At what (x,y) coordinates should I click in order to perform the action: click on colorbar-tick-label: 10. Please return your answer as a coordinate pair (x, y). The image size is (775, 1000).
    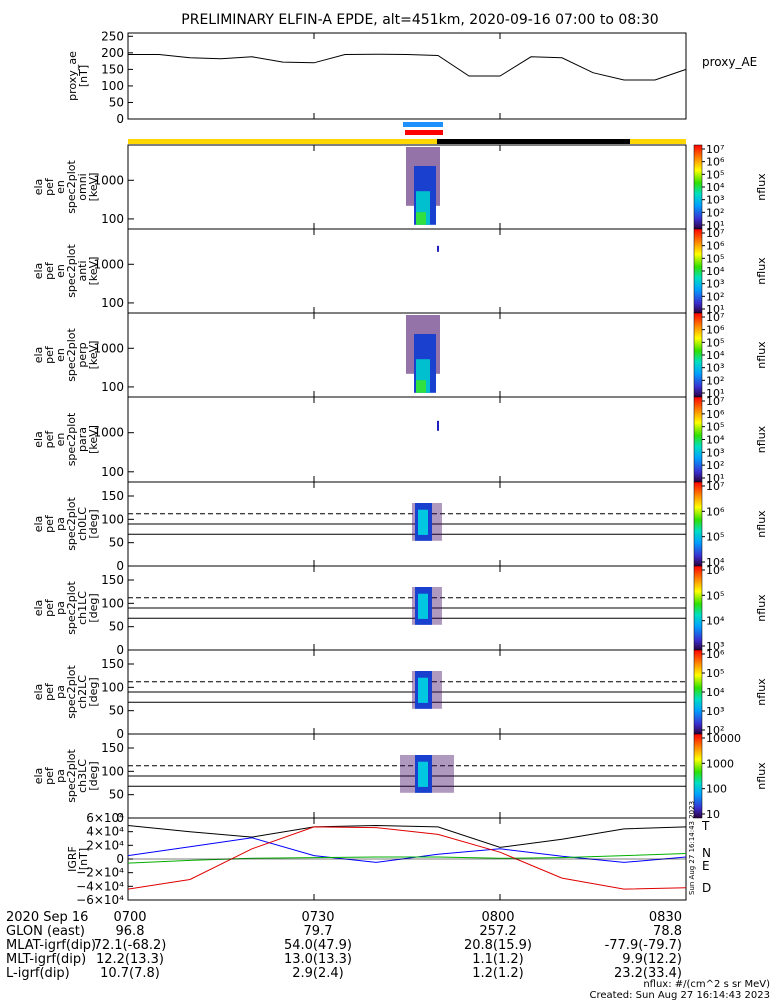
    Looking at the image, I should click on (713, 814).